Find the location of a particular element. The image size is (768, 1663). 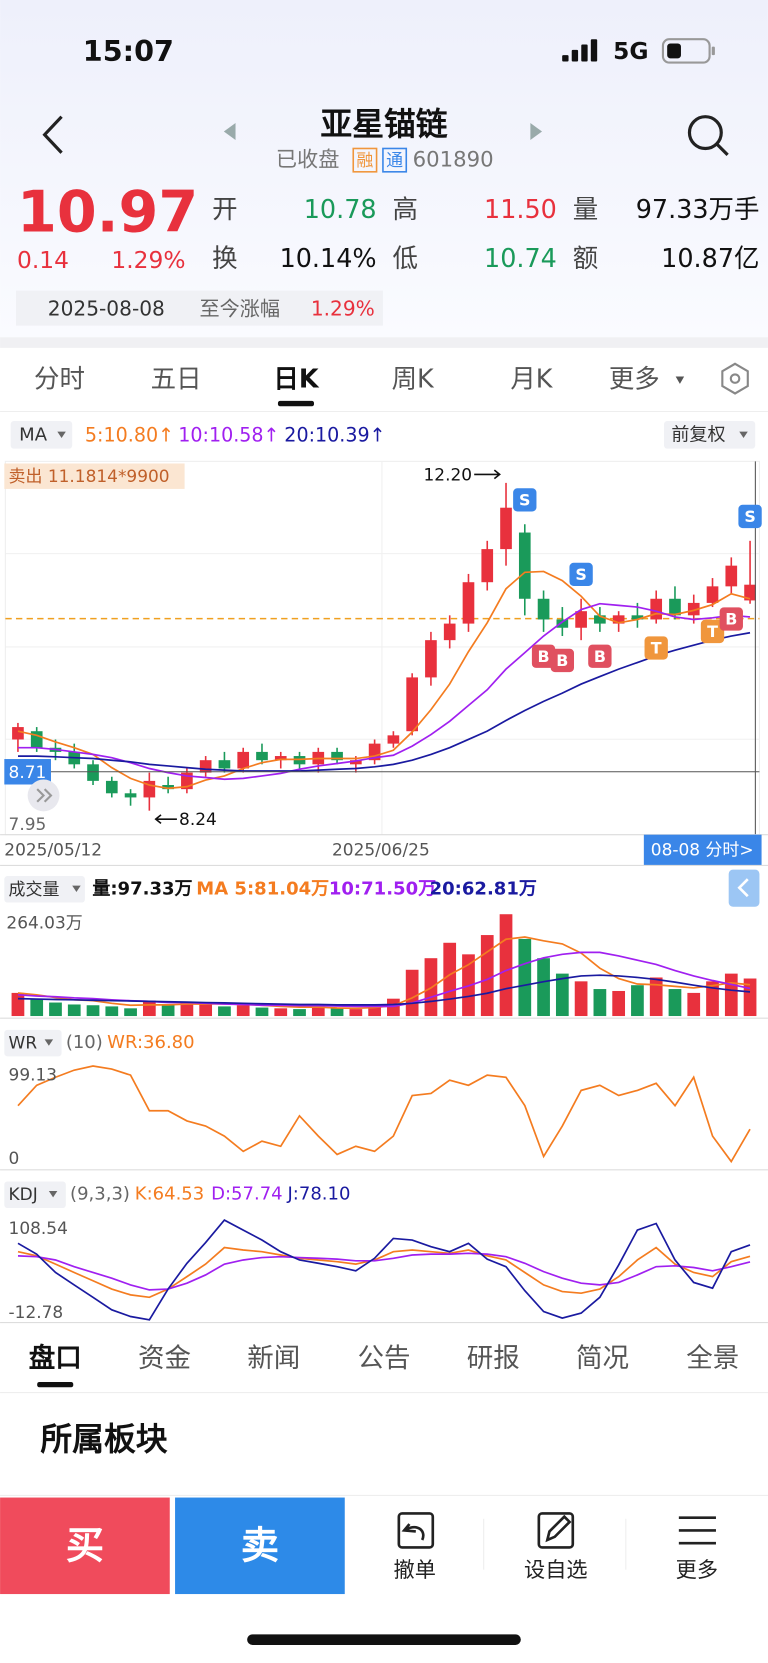

field-label: 额 is located at coordinates (585, 259).